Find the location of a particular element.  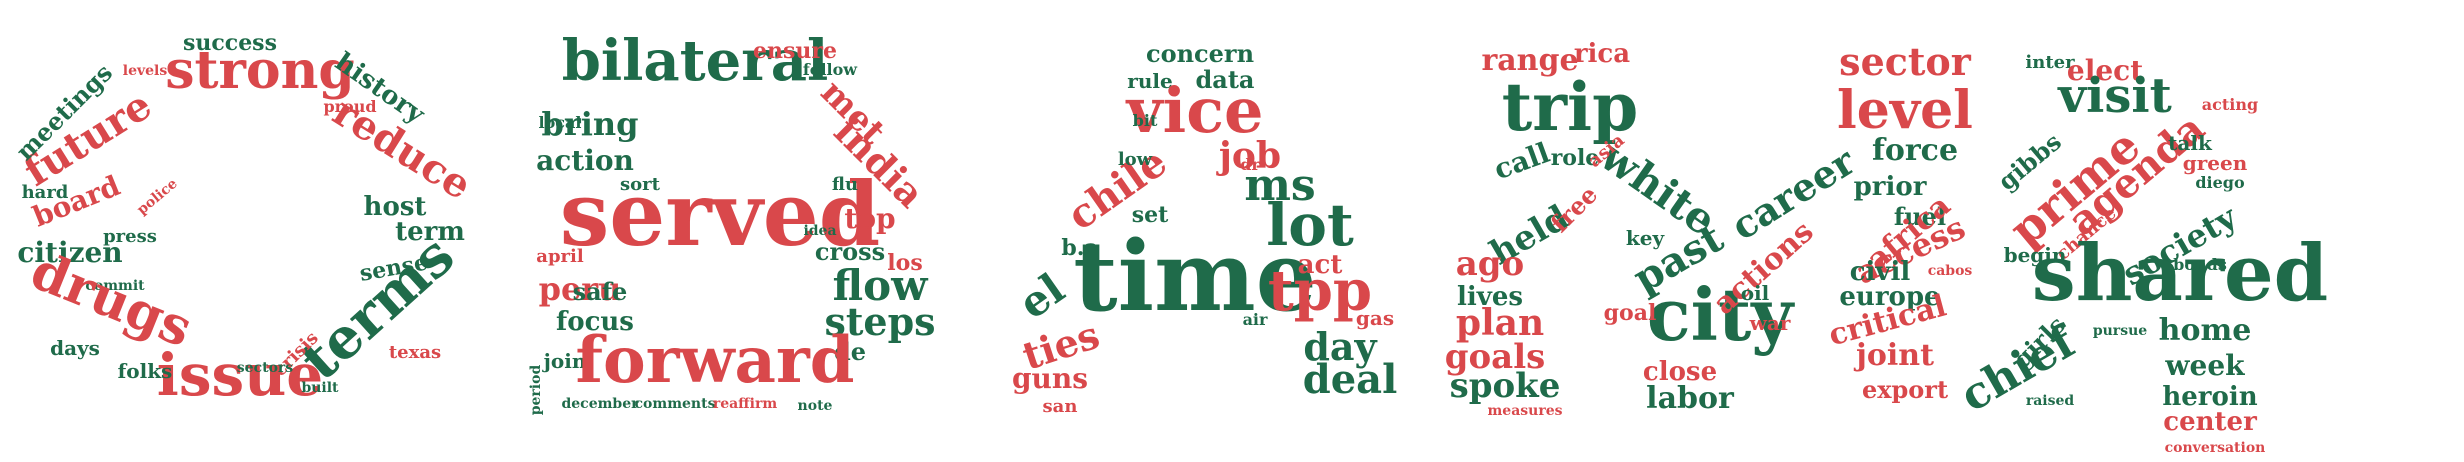

word-center: center is located at coordinates (2210, 422).